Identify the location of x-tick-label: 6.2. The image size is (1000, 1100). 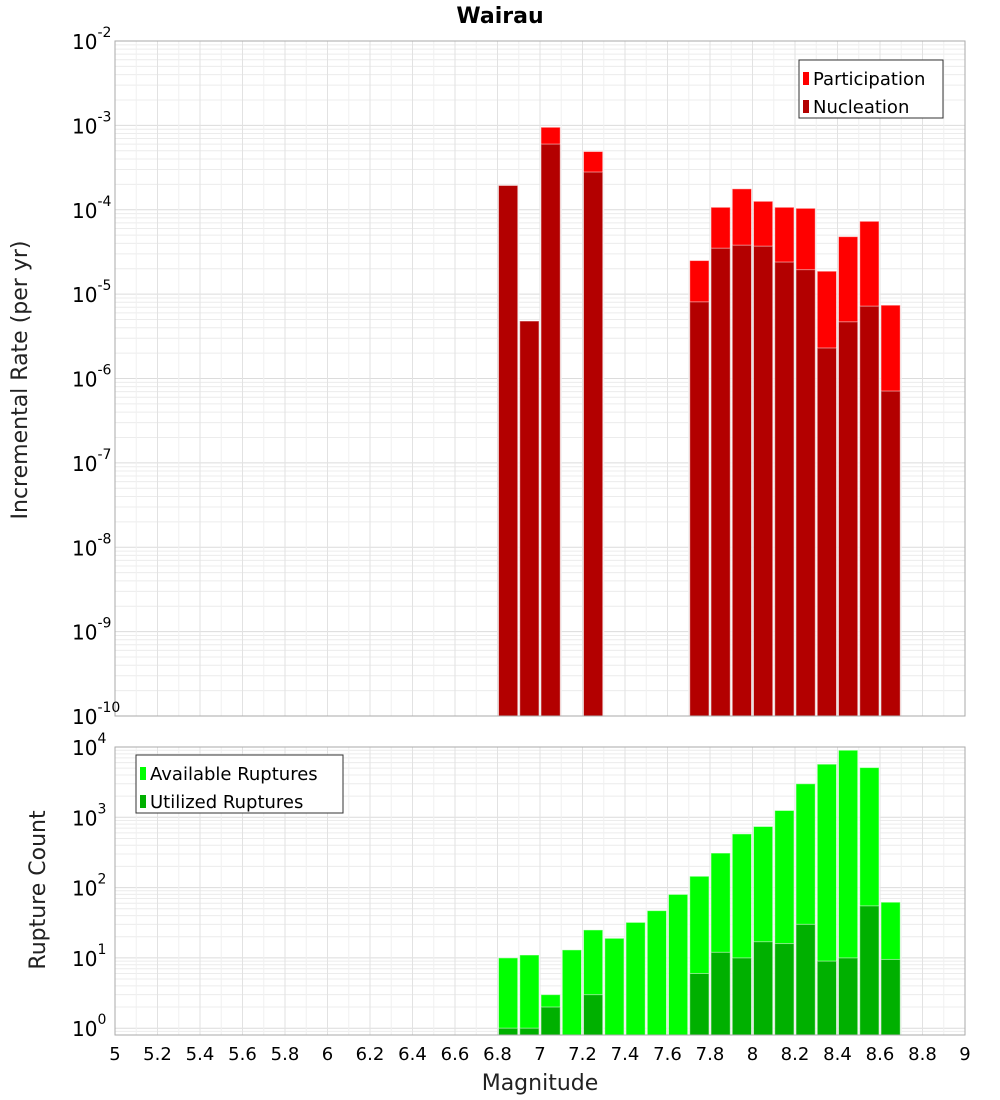
(370, 1054).